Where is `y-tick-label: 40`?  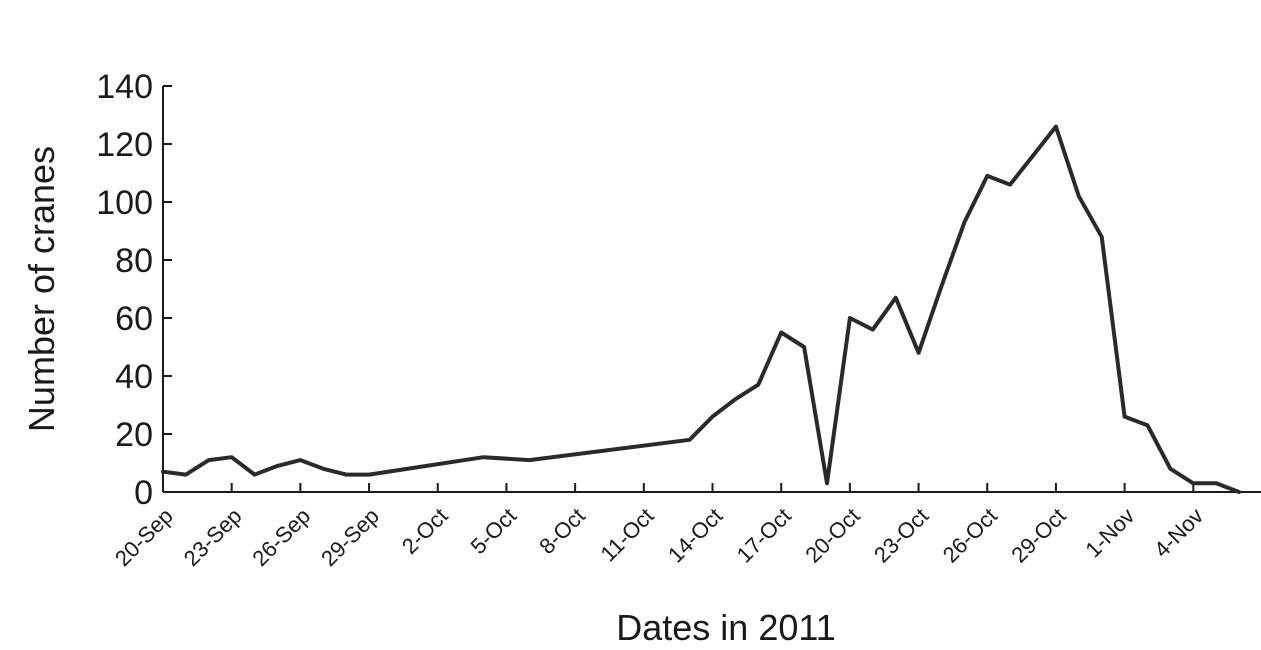
y-tick-label: 40 is located at coordinates (134, 377).